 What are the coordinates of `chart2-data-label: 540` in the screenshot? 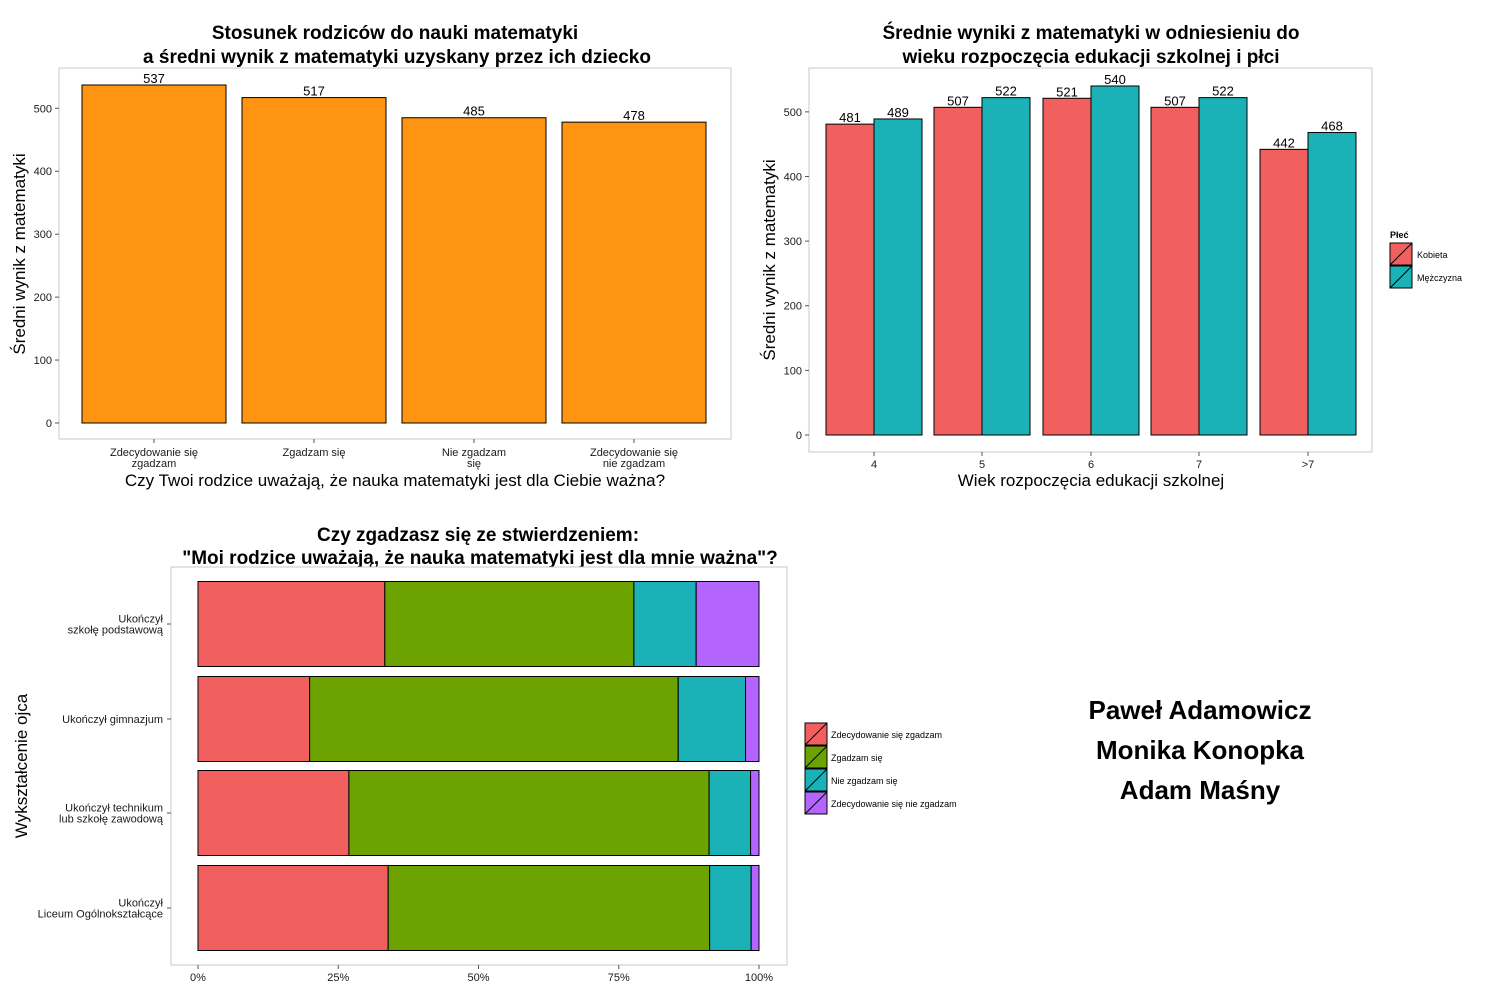 It's located at (1115, 79).